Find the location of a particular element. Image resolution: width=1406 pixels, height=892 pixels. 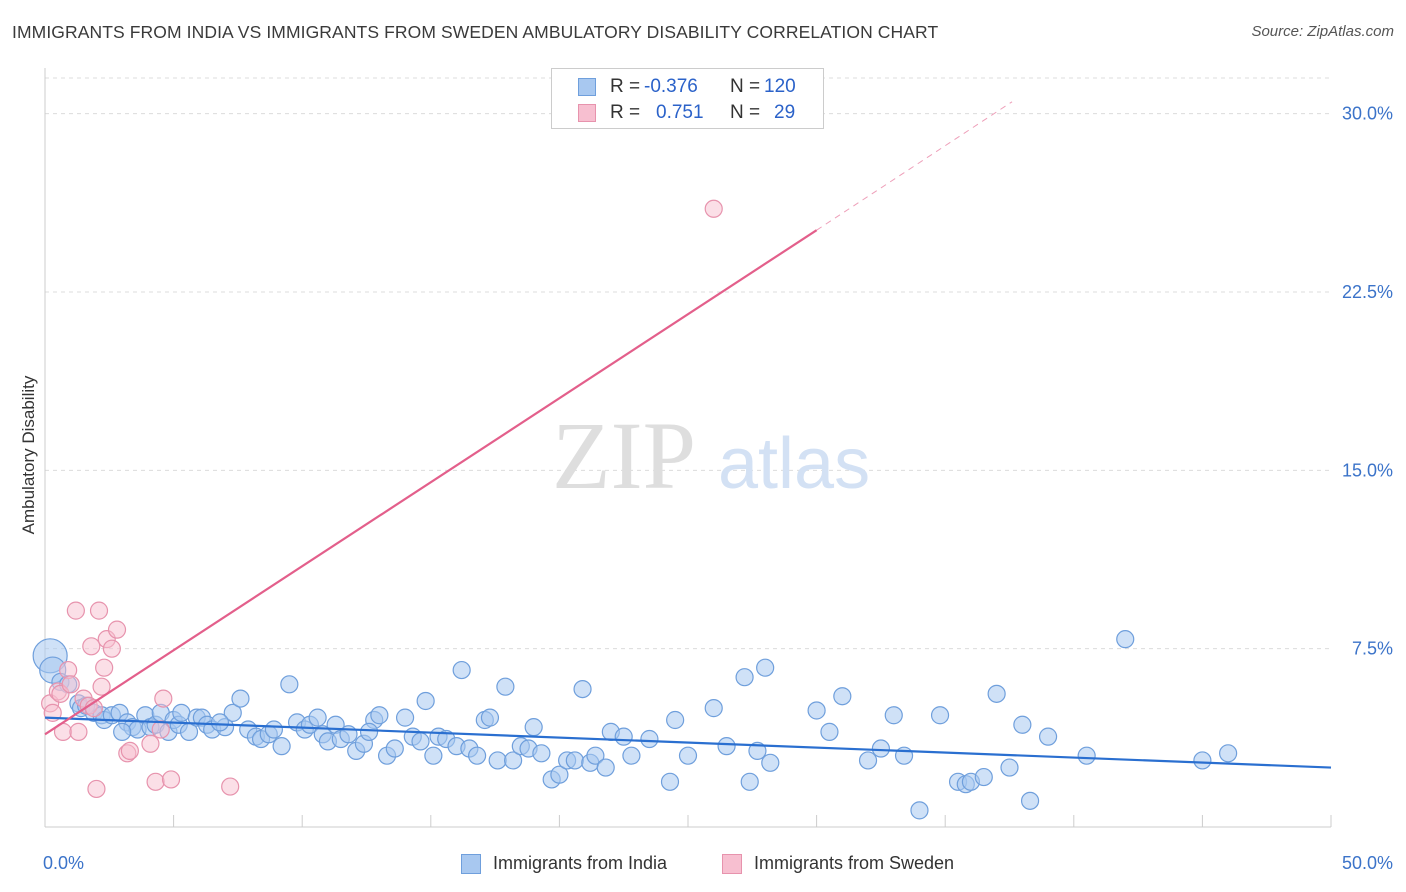

watermark-atlas: atlas is located at coordinates (794, 464).